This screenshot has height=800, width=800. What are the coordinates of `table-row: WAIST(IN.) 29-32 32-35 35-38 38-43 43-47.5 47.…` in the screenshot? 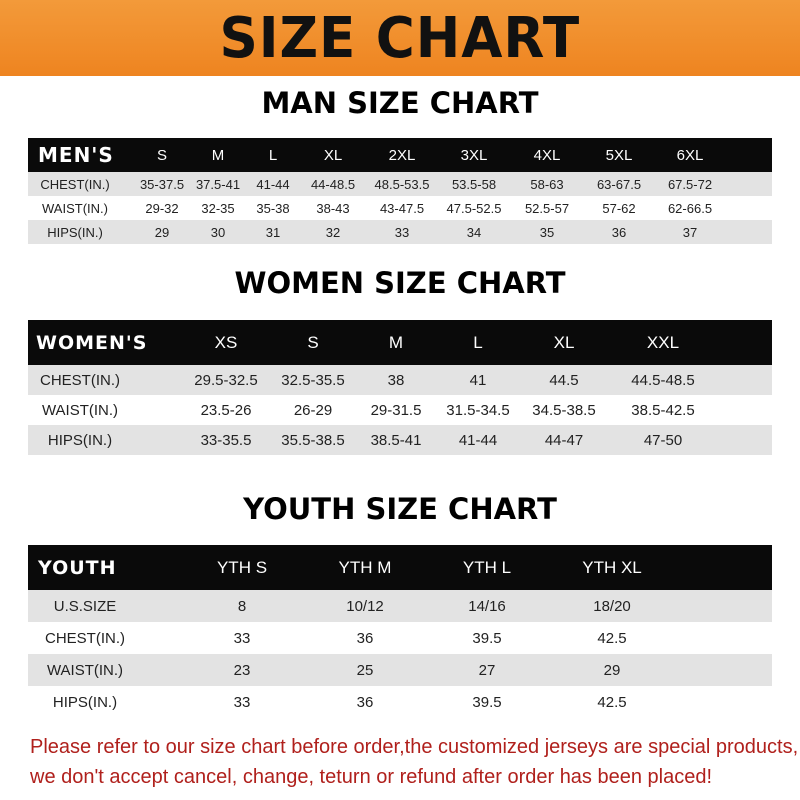 It's located at (400, 208).